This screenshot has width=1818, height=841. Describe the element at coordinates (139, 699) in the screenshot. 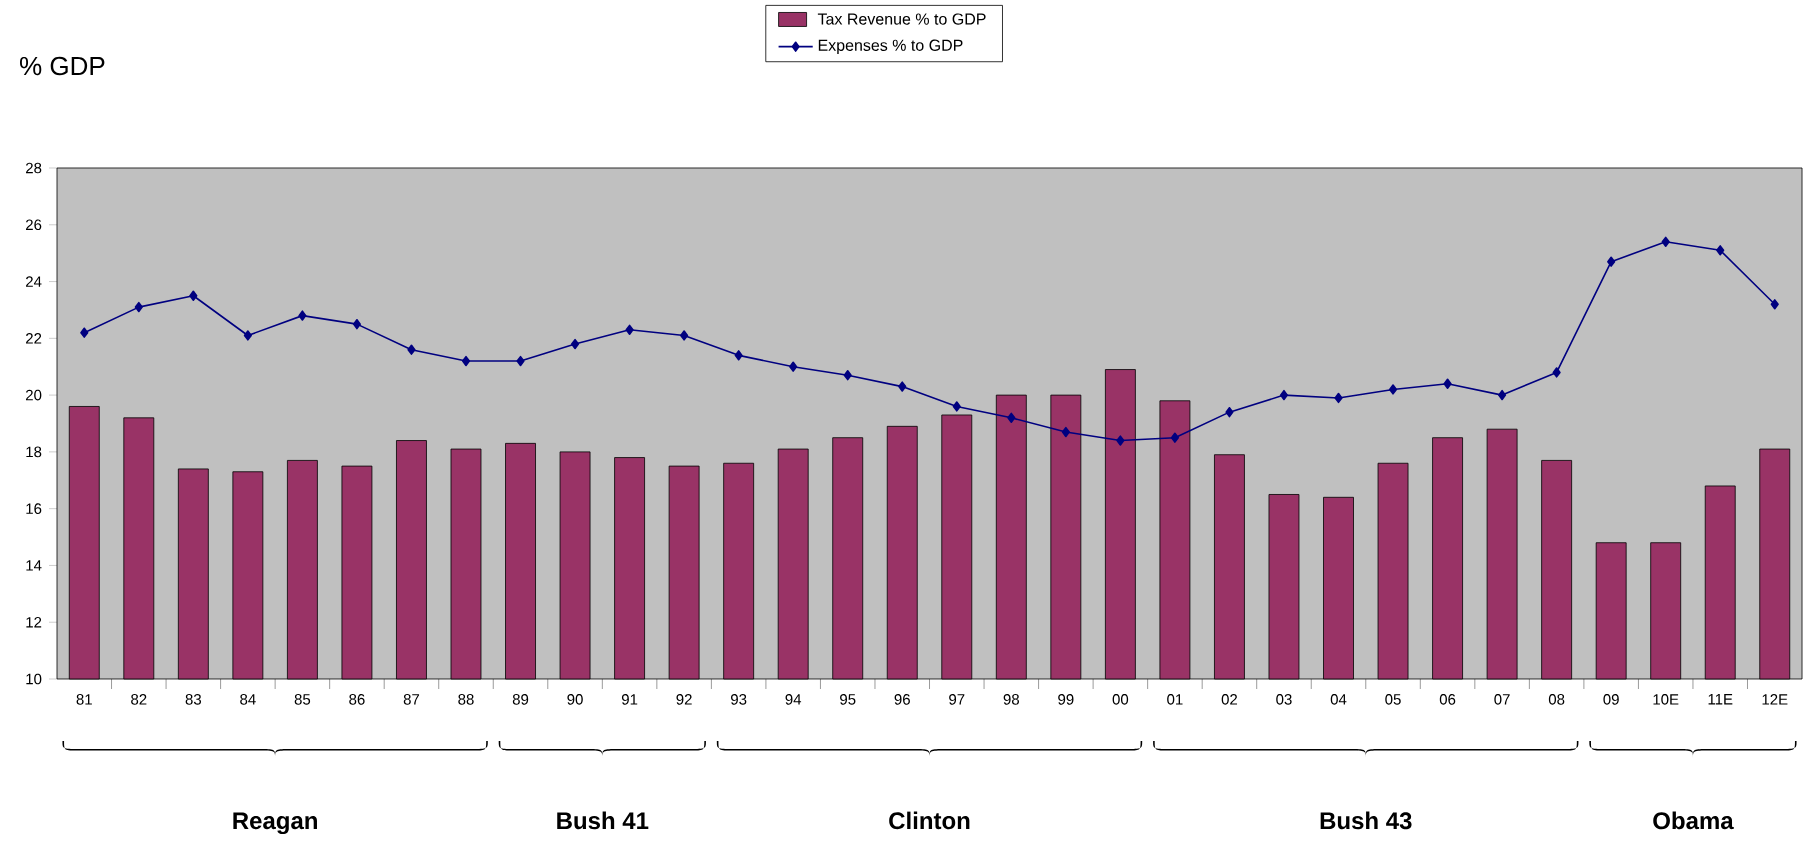

I see `x-tick-label: 82` at that location.